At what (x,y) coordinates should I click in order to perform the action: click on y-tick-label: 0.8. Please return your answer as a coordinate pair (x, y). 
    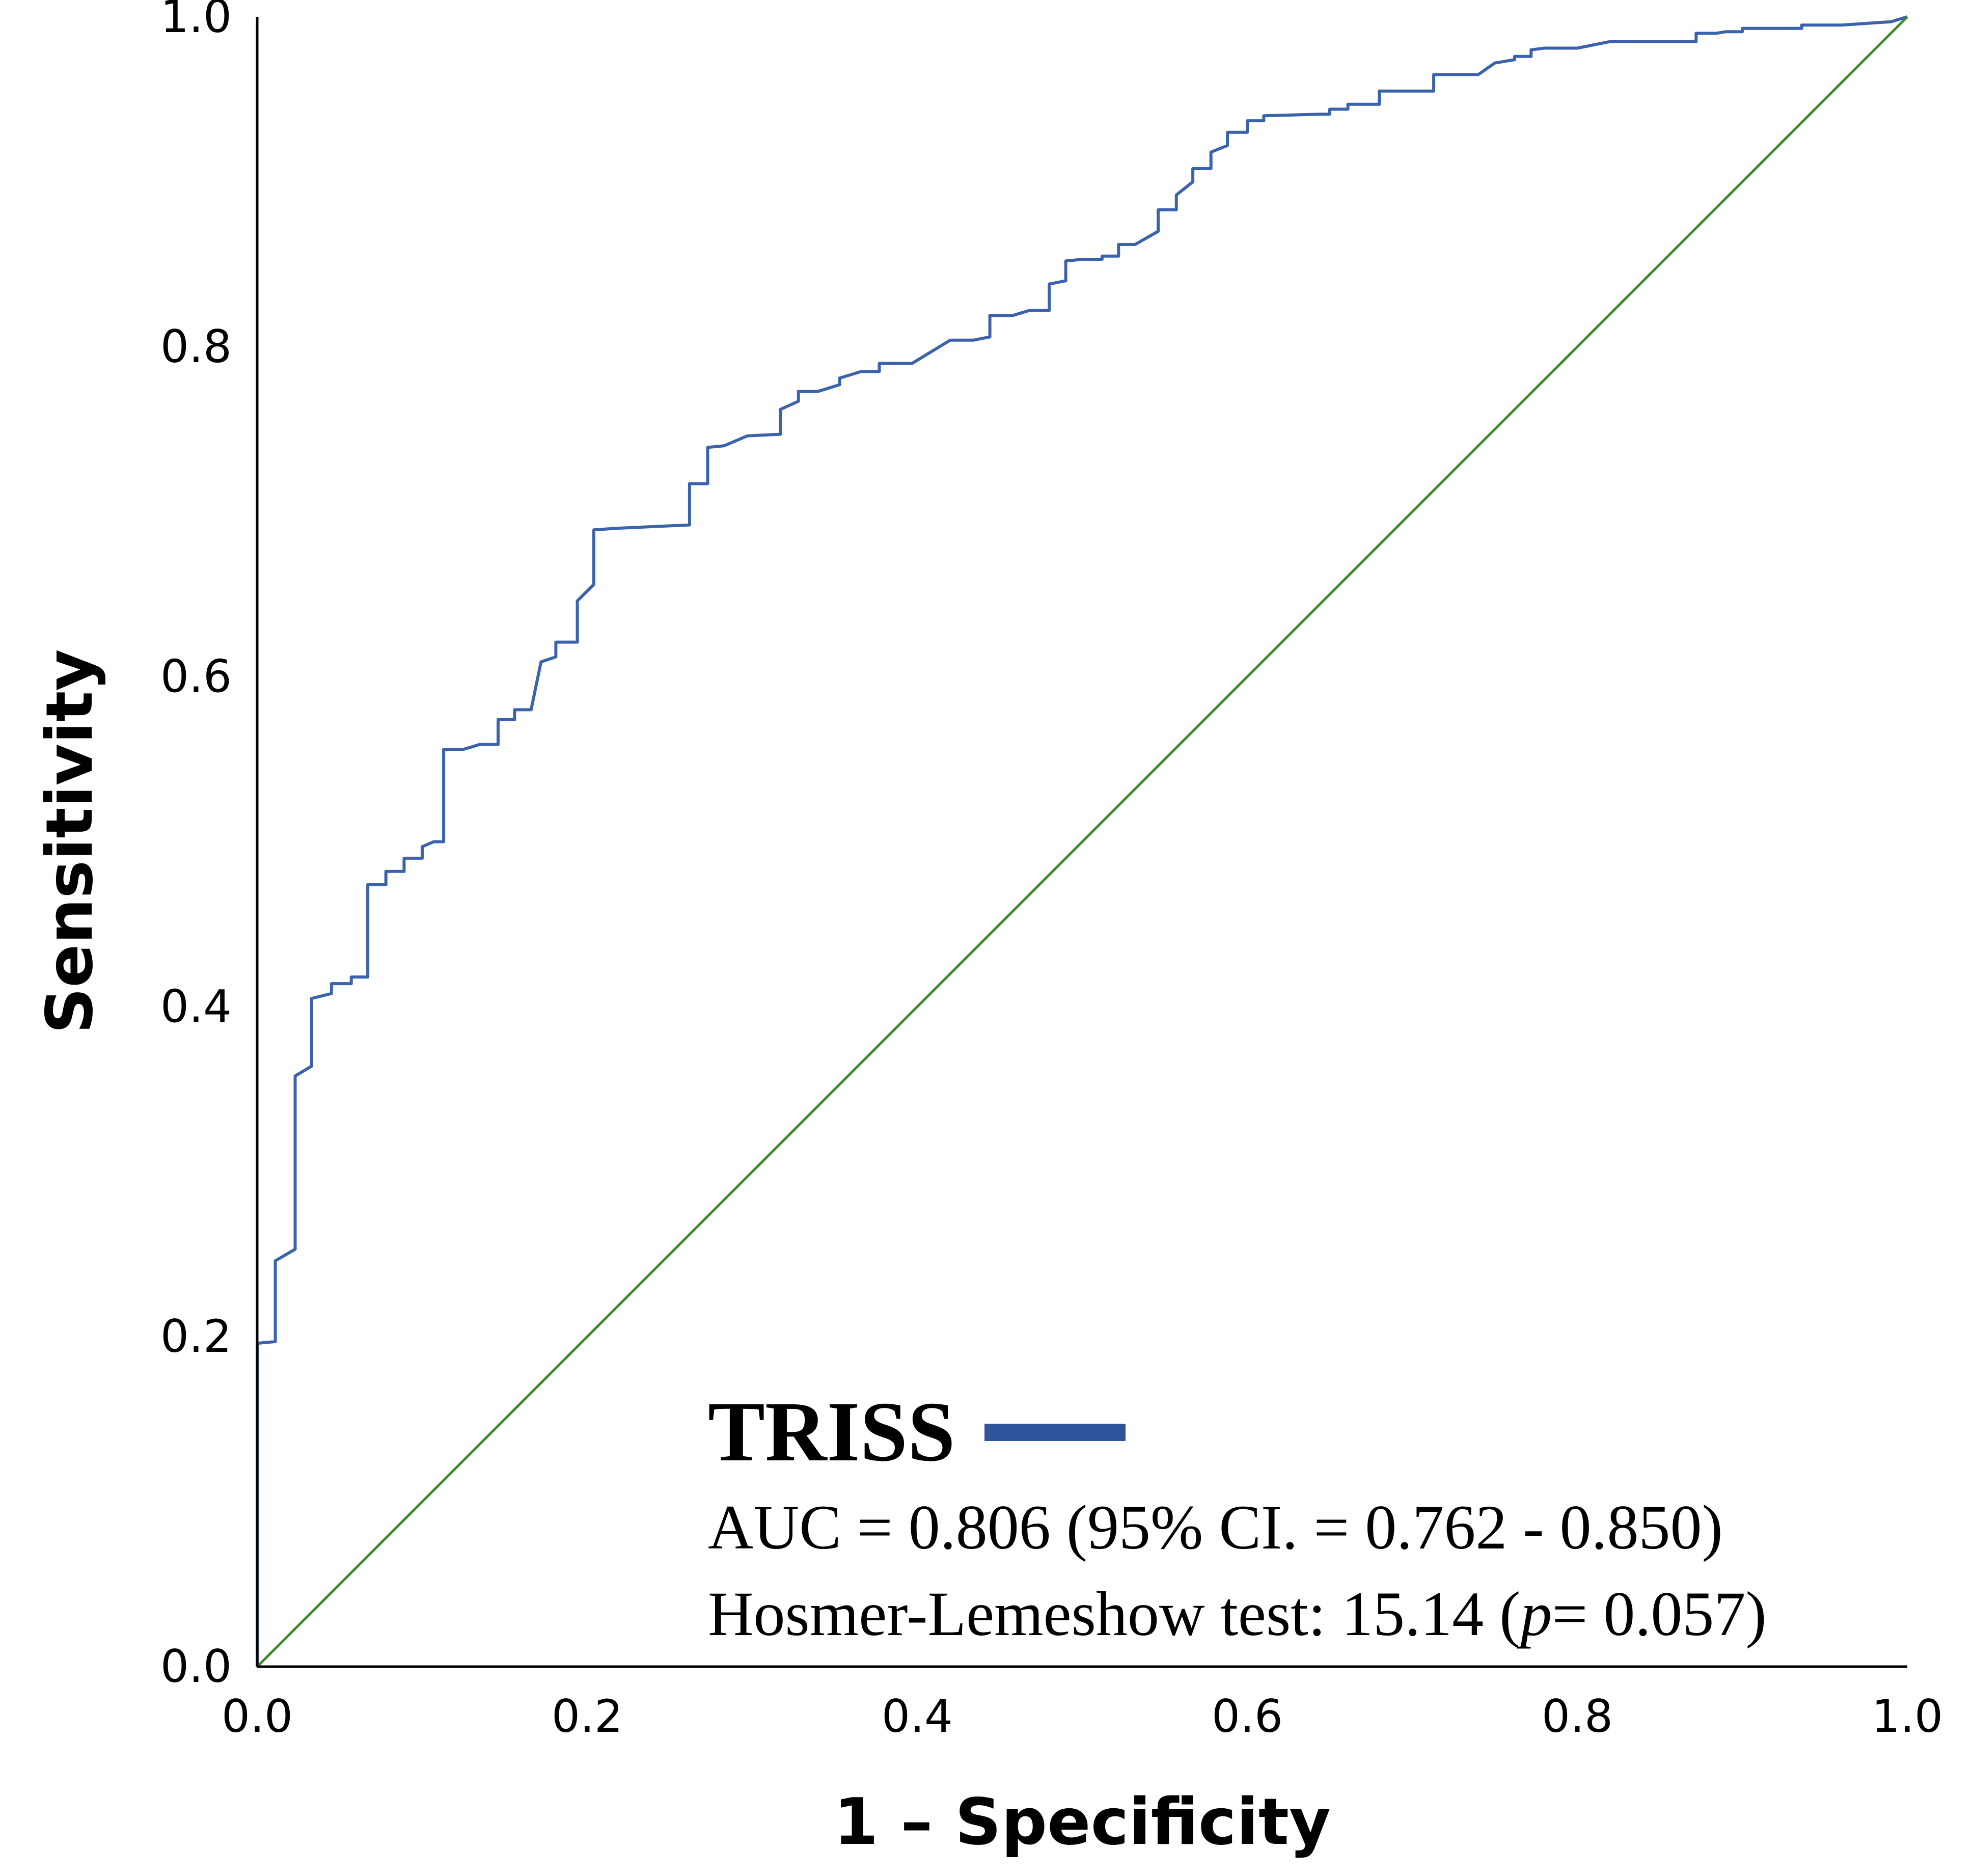
    Looking at the image, I should click on (196, 346).